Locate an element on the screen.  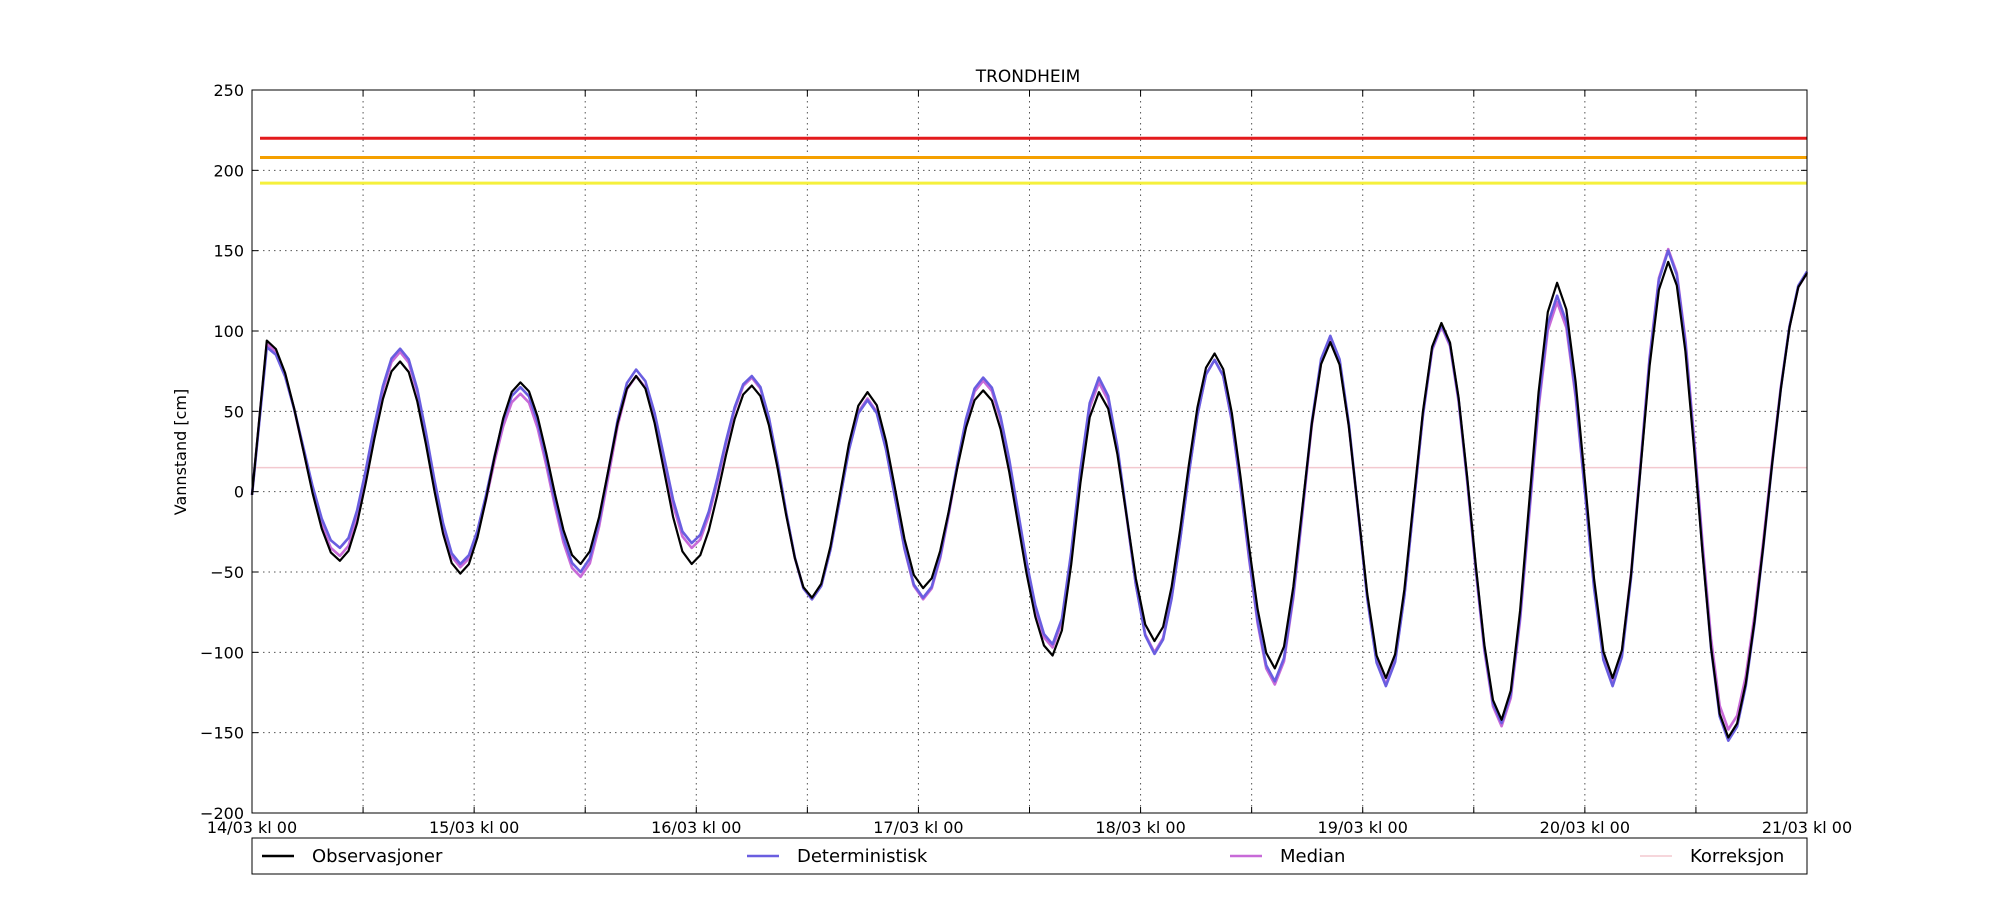
x-tick-label: 15/03 kl 00 is located at coordinates (474, 827).